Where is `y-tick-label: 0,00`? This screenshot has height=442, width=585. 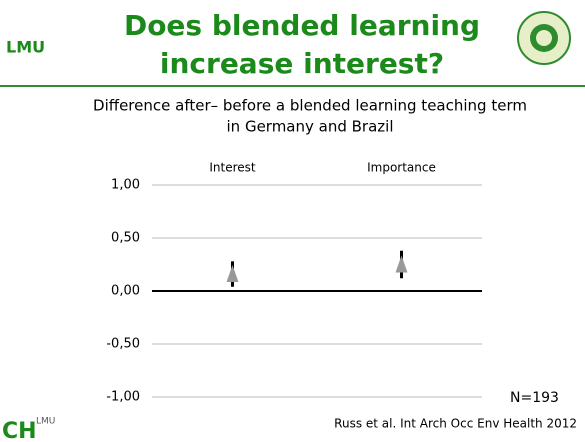
y-tick-label: 0,00 is located at coordinates (125, 291).